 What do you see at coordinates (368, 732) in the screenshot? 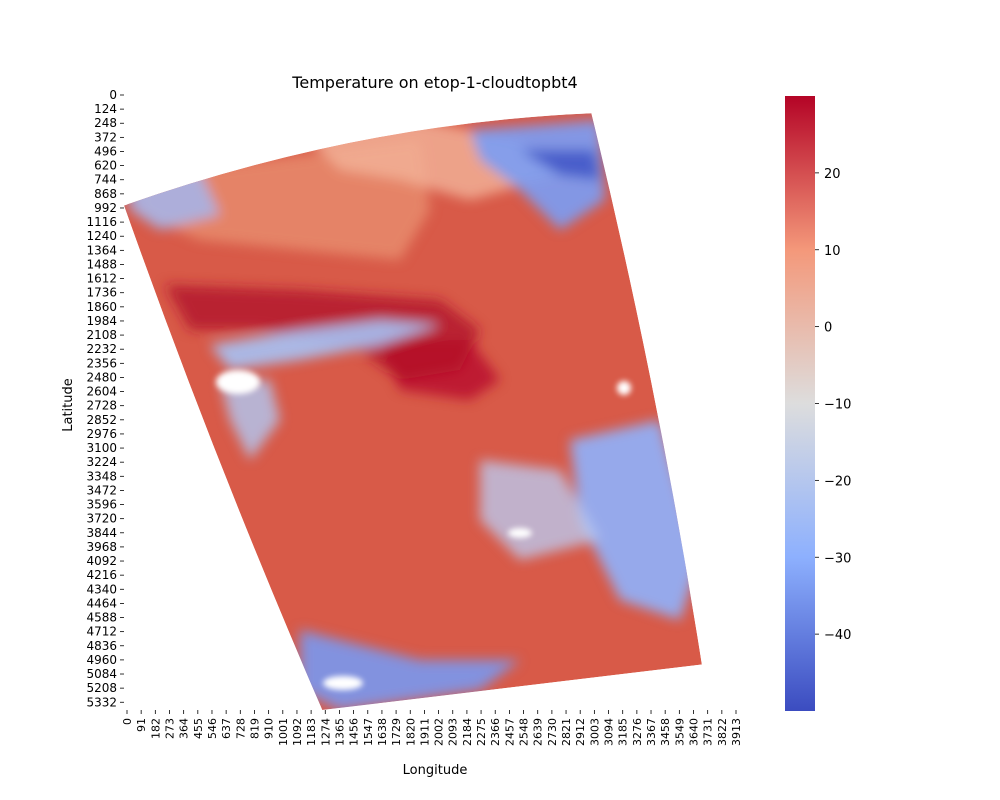
I see `x-tick-label: 1547` at bounding box center [368, 732].